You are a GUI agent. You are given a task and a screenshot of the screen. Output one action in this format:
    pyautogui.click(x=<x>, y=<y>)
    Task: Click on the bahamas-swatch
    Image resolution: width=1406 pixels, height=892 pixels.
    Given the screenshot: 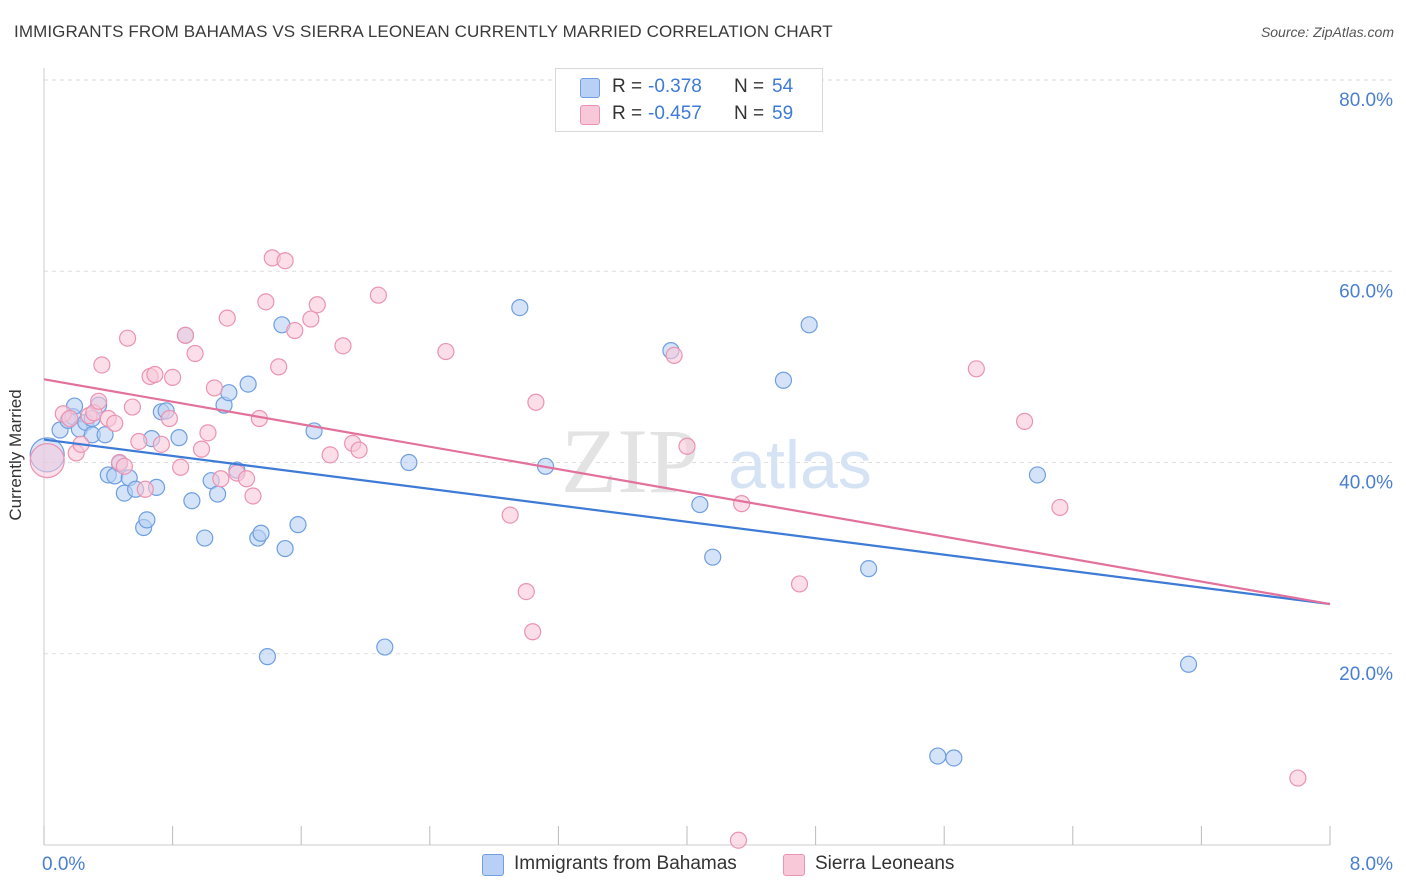 What is the action you would take?
    pyautogui.click(x=590, y=88)
    